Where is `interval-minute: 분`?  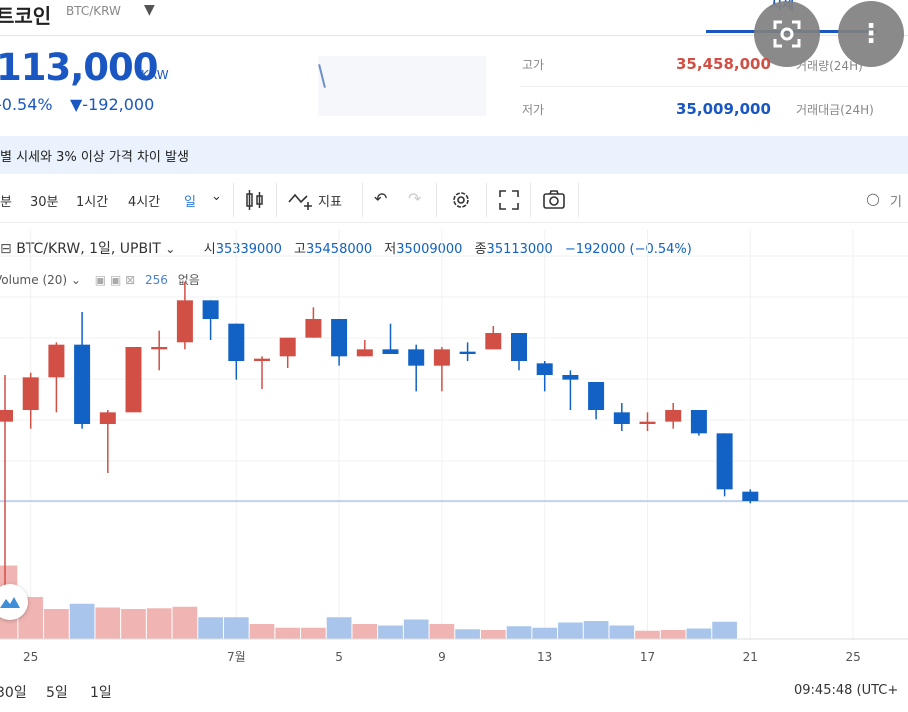
interval-minute: 분 is located at coordinates (6, 202).